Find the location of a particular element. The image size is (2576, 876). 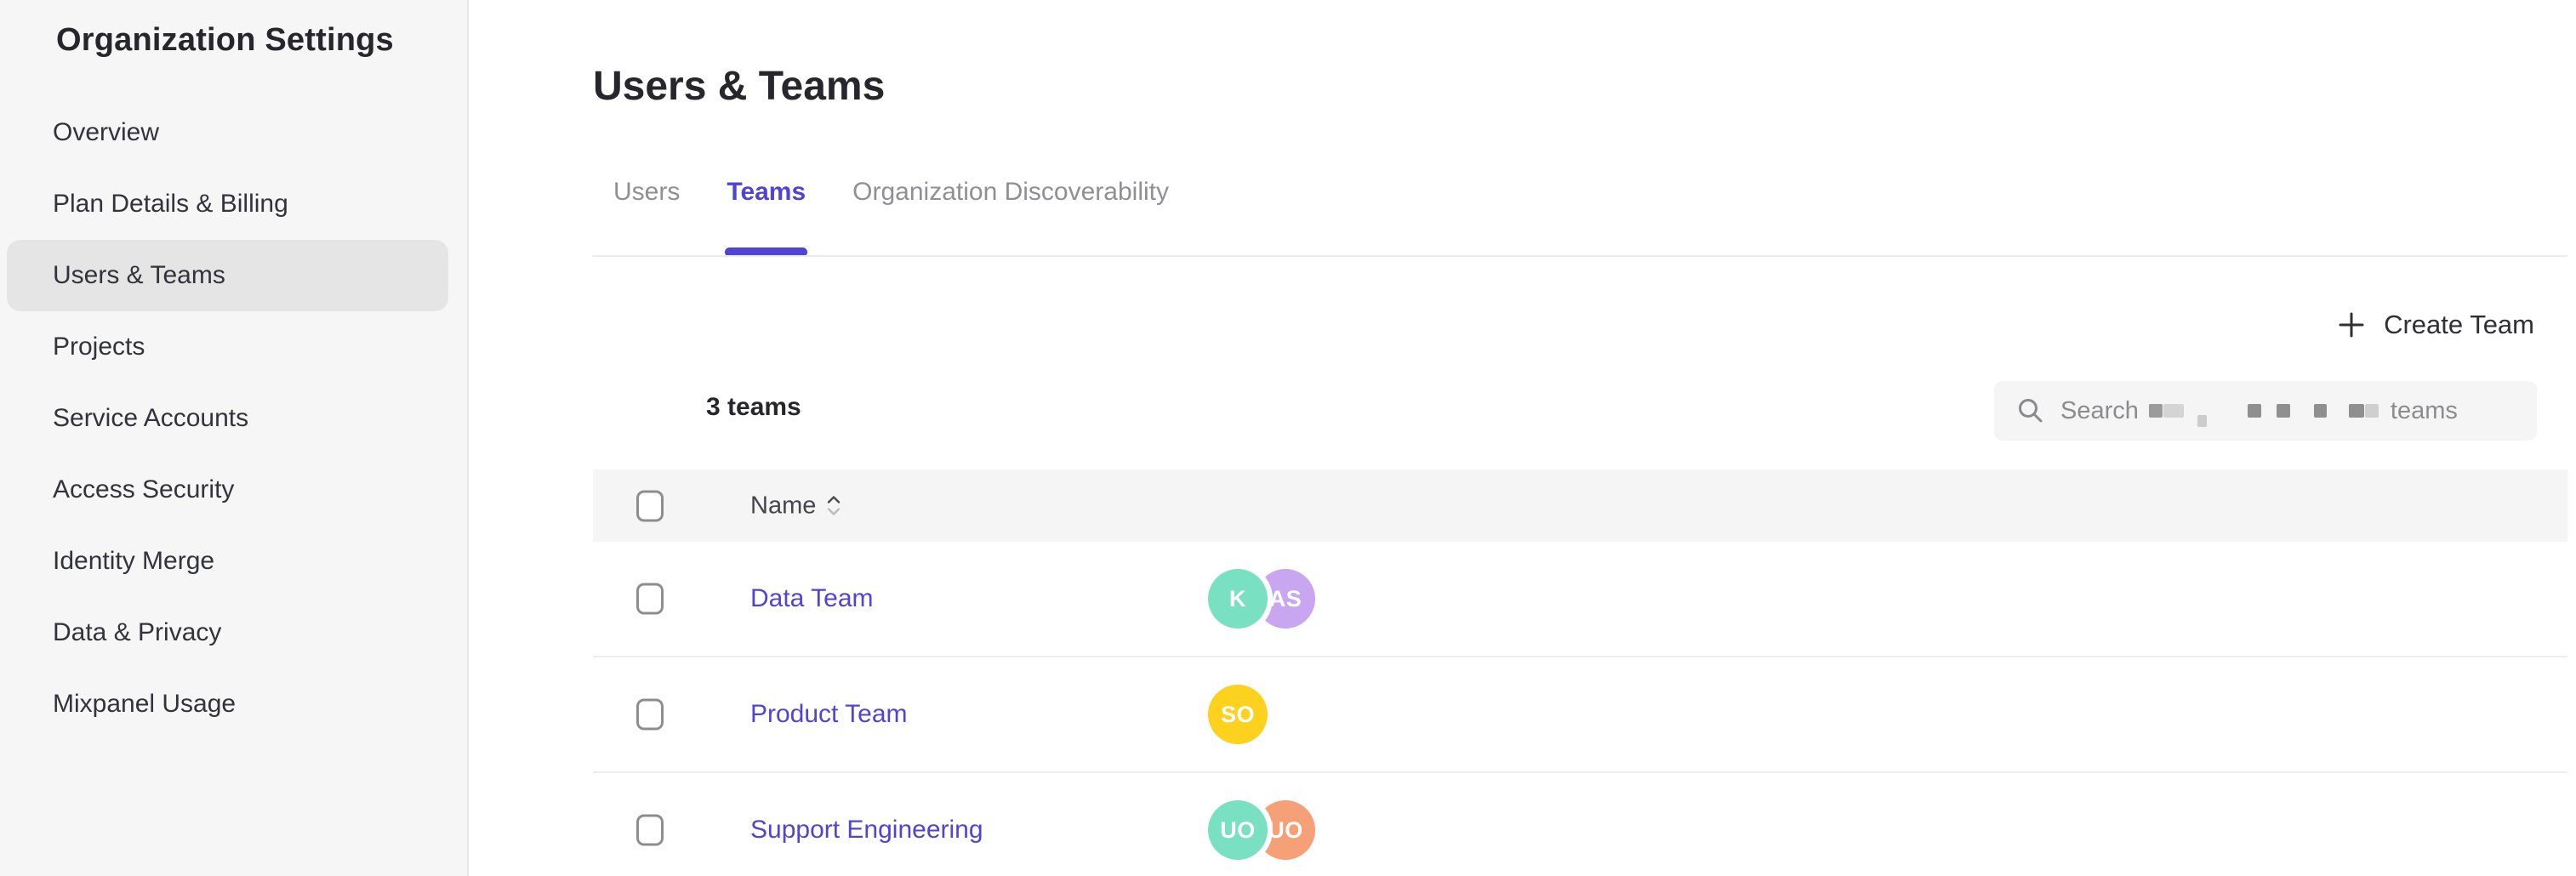

active-tab-underline is located at coordinates (766, 252).